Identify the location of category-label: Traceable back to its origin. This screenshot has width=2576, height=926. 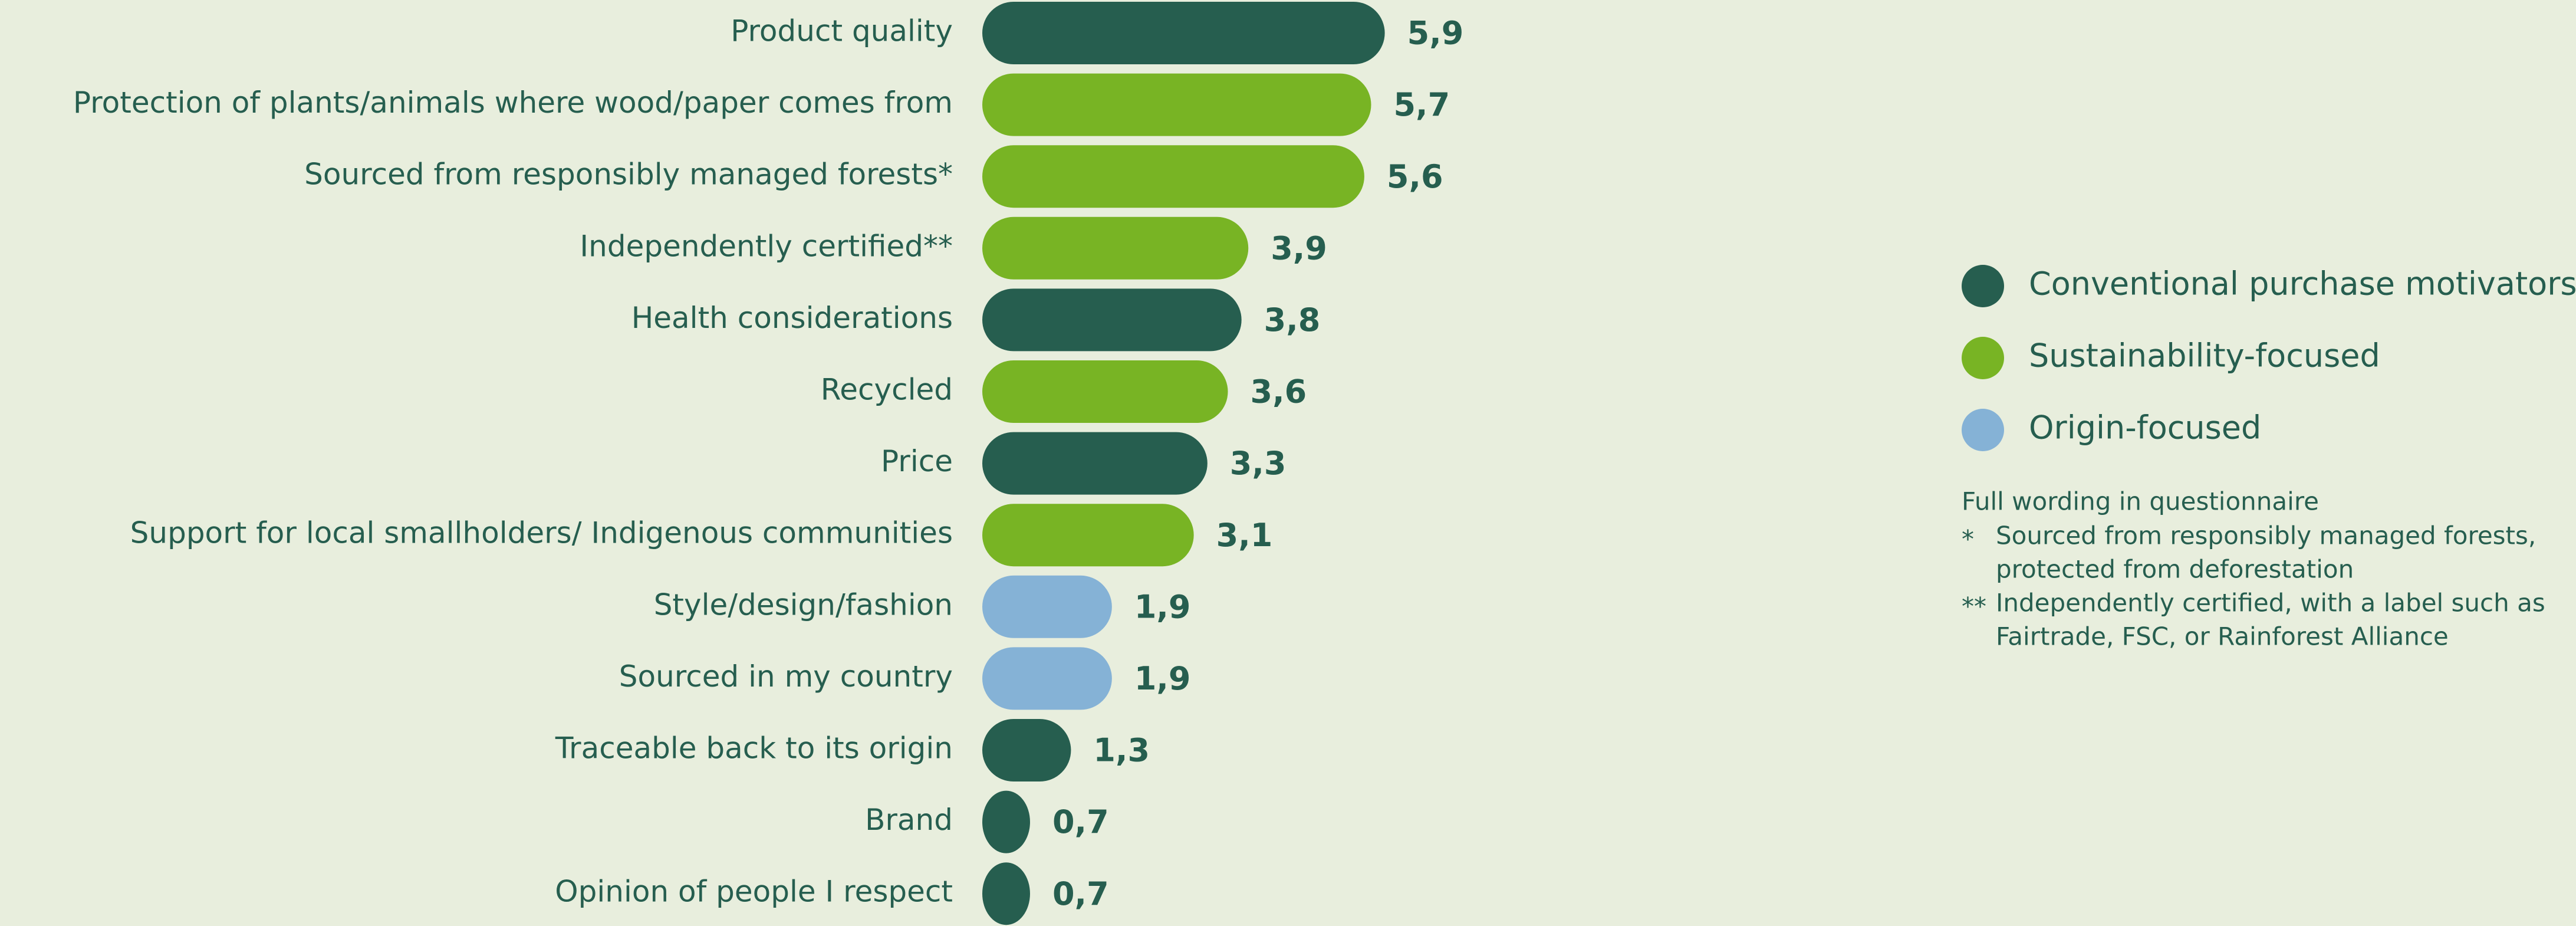
(754, 748).